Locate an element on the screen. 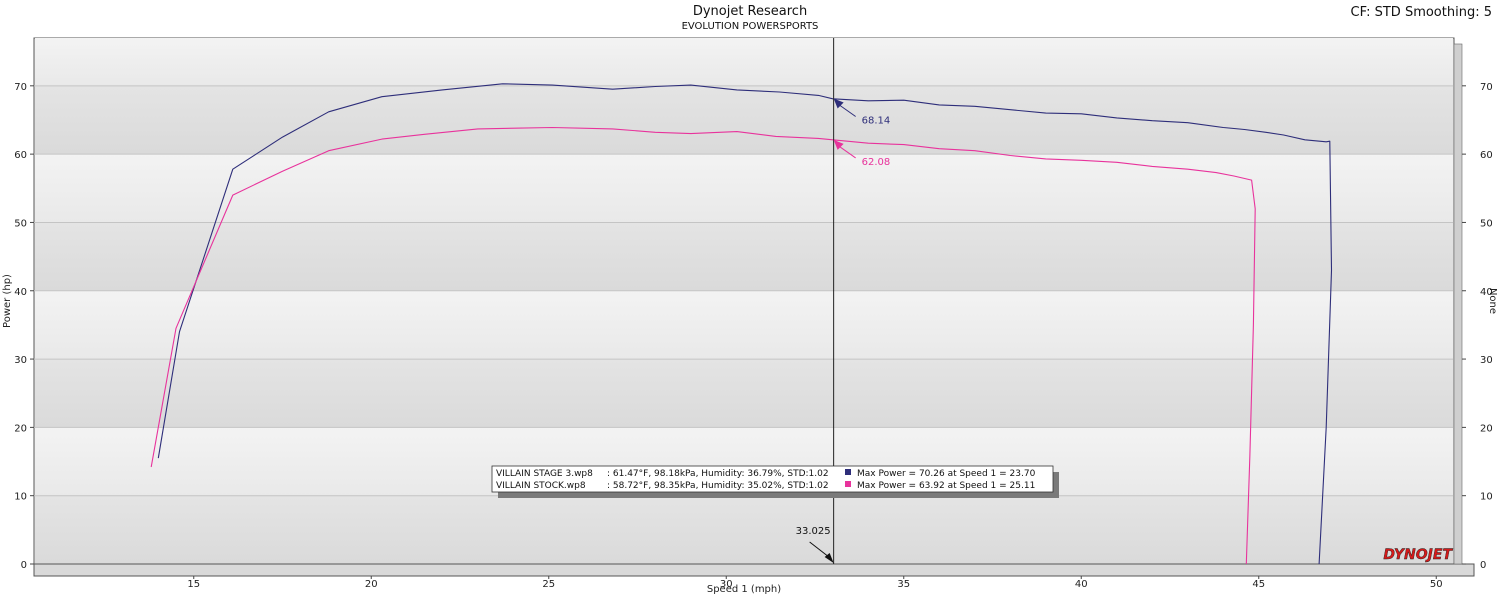 The height and width of the screenshot is (595, 1500). cursor-x-label: 33.025 is located at coordinates (813, 531).